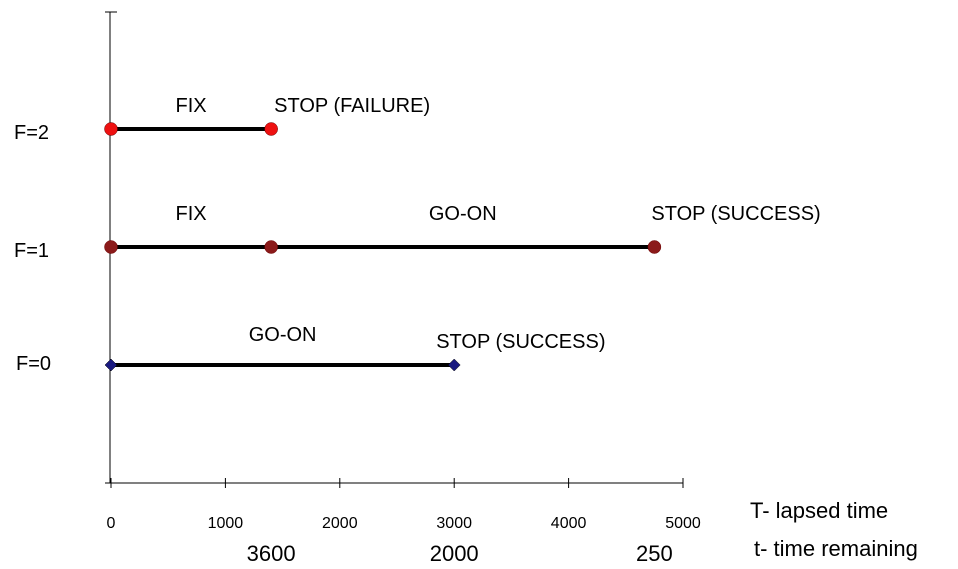  I want to click on time-remaining-label: 250, so click(654, 553).